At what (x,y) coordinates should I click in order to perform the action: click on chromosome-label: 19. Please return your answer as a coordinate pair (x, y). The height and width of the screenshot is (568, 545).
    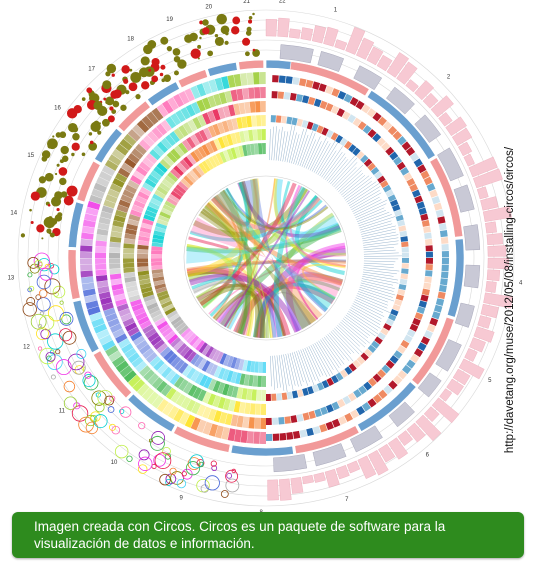
    Looking at the image, I should click on (169, 20).